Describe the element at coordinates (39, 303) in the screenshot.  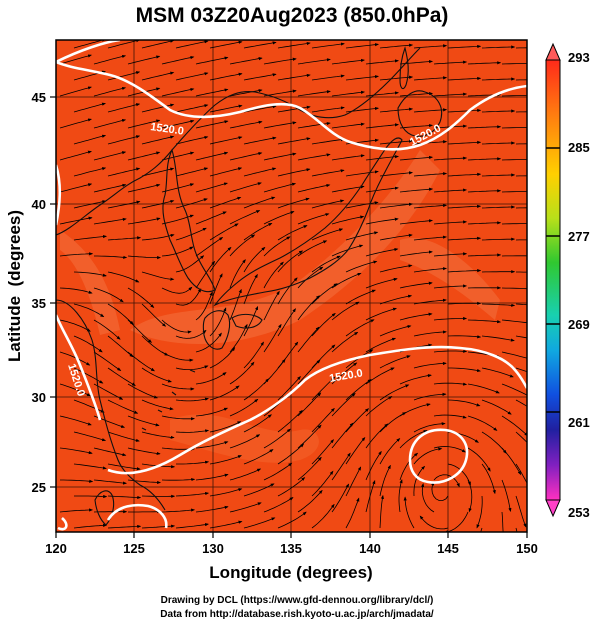
I see `y-tick-label: 35` at that location.